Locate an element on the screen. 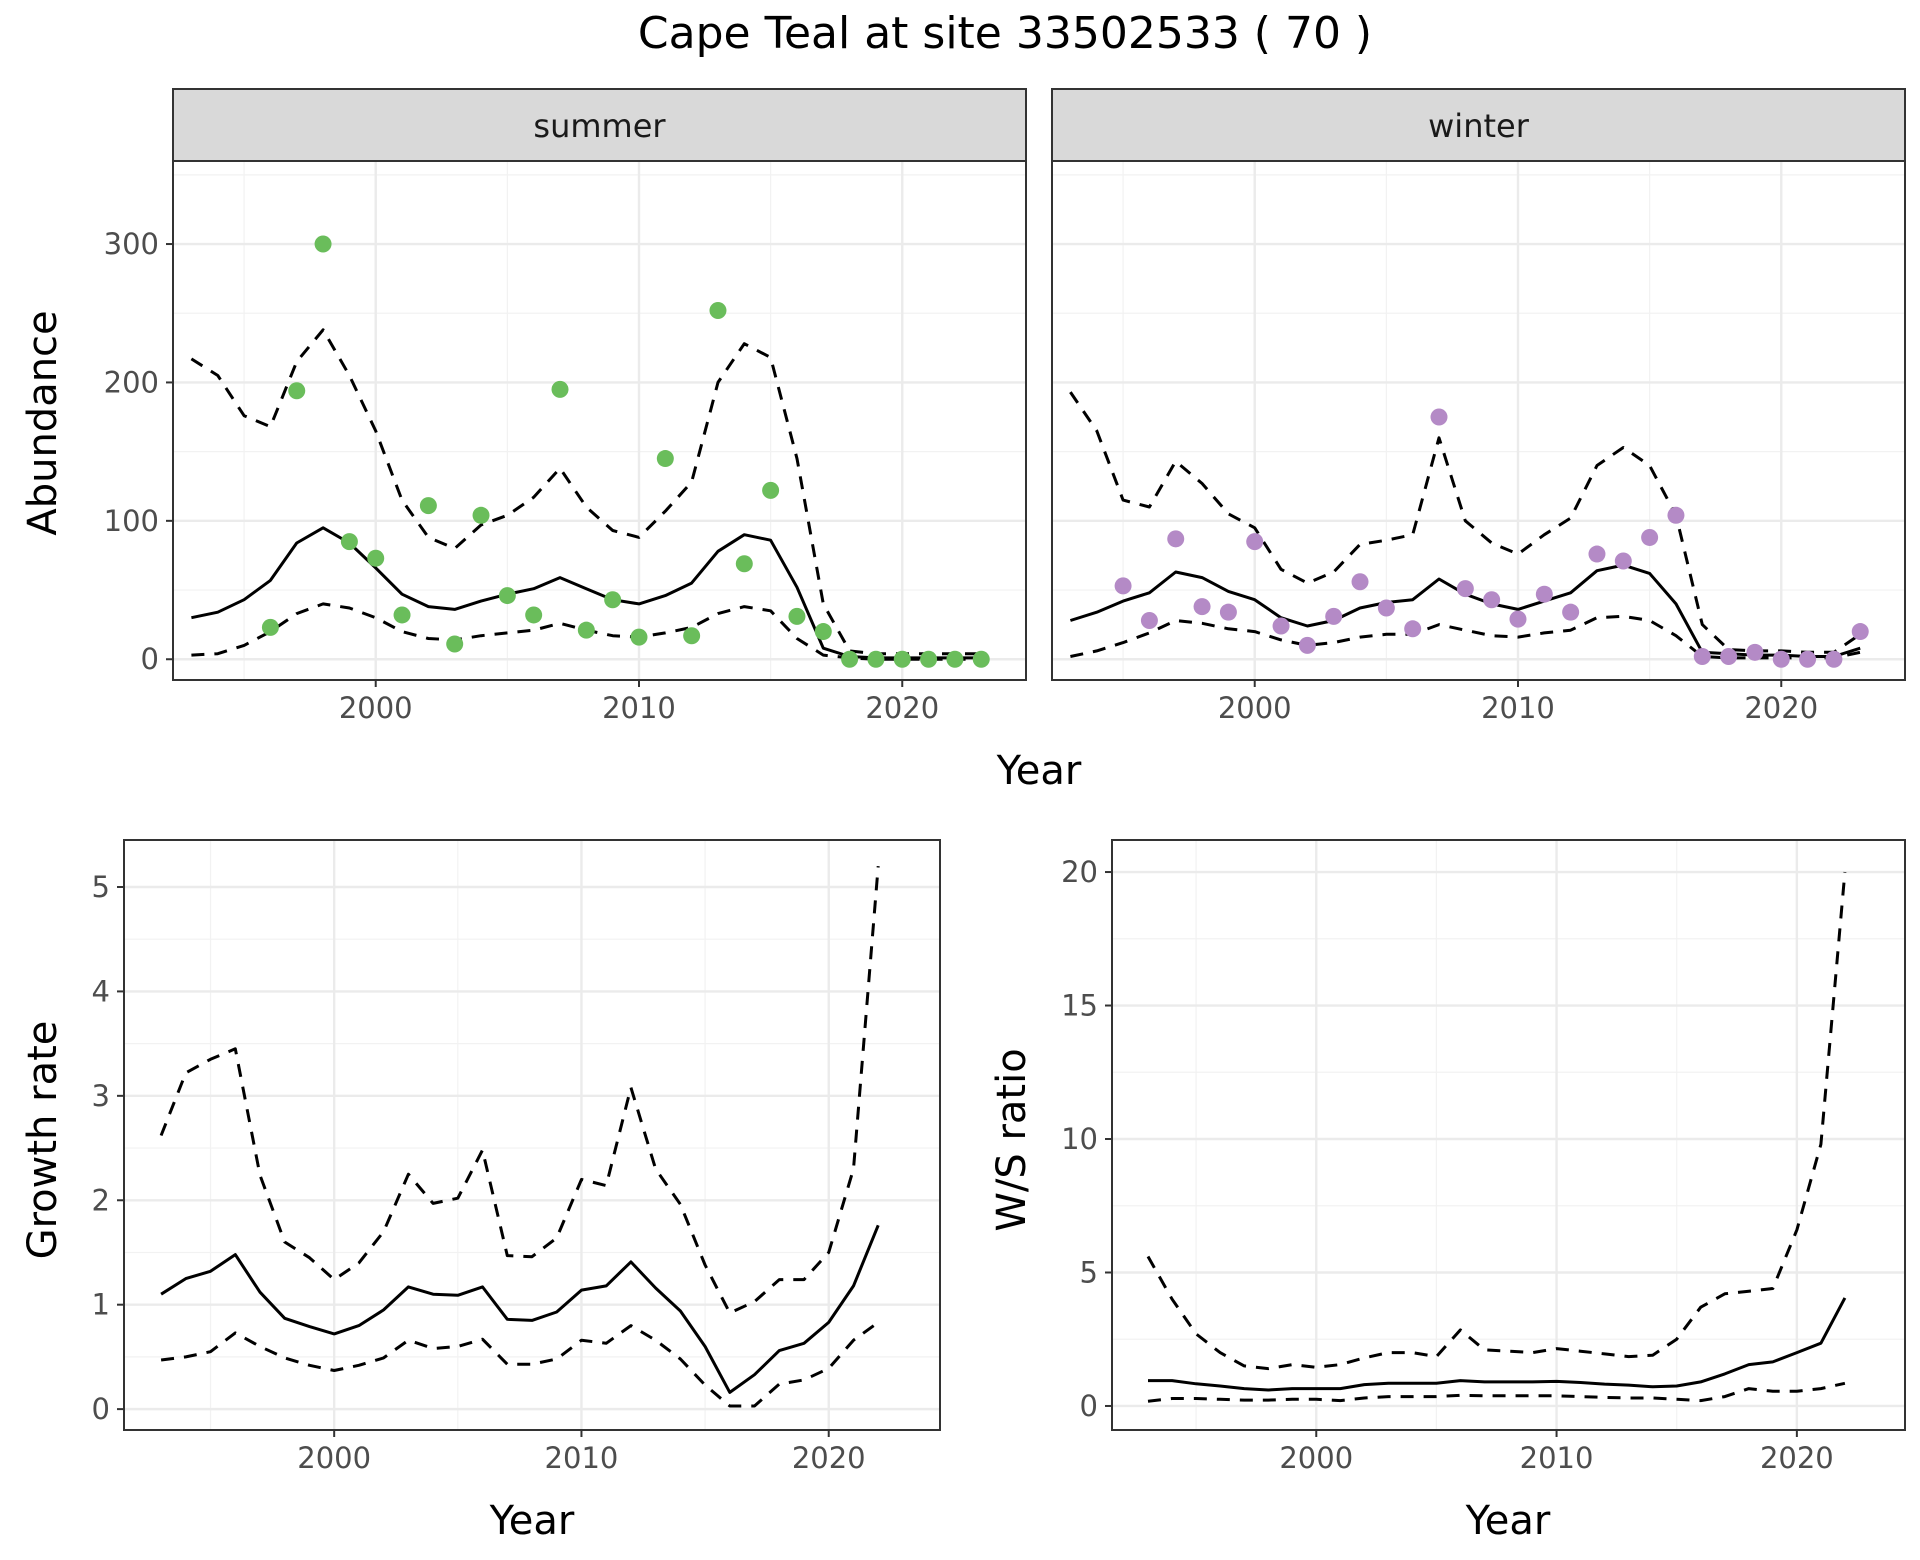 This screenshot has height=1560, width=1920. abundance-x-axis-title: Year is located at coordinates (1039, 771).